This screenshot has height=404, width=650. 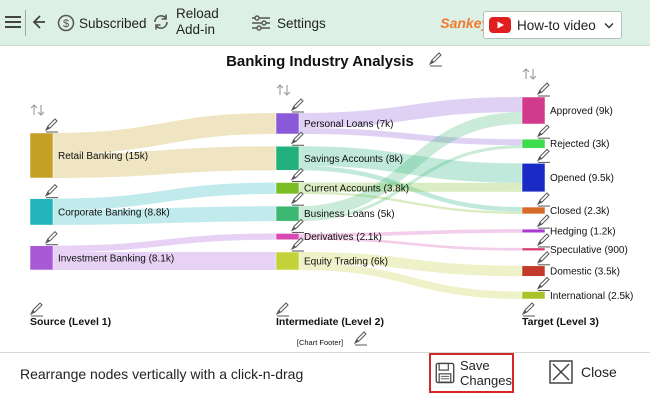 What do you see at coordinates (585, 272) in the screenshot?
I see `node-label-domestic: Domestic (3.5k)` at bounding box center [585, 272].